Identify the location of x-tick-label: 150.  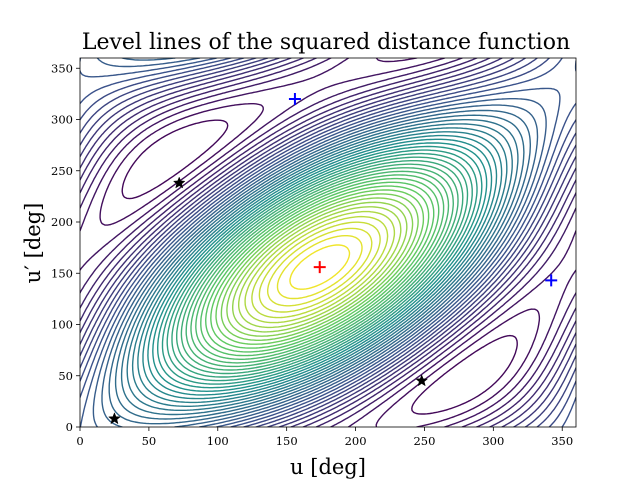
(287, 441).